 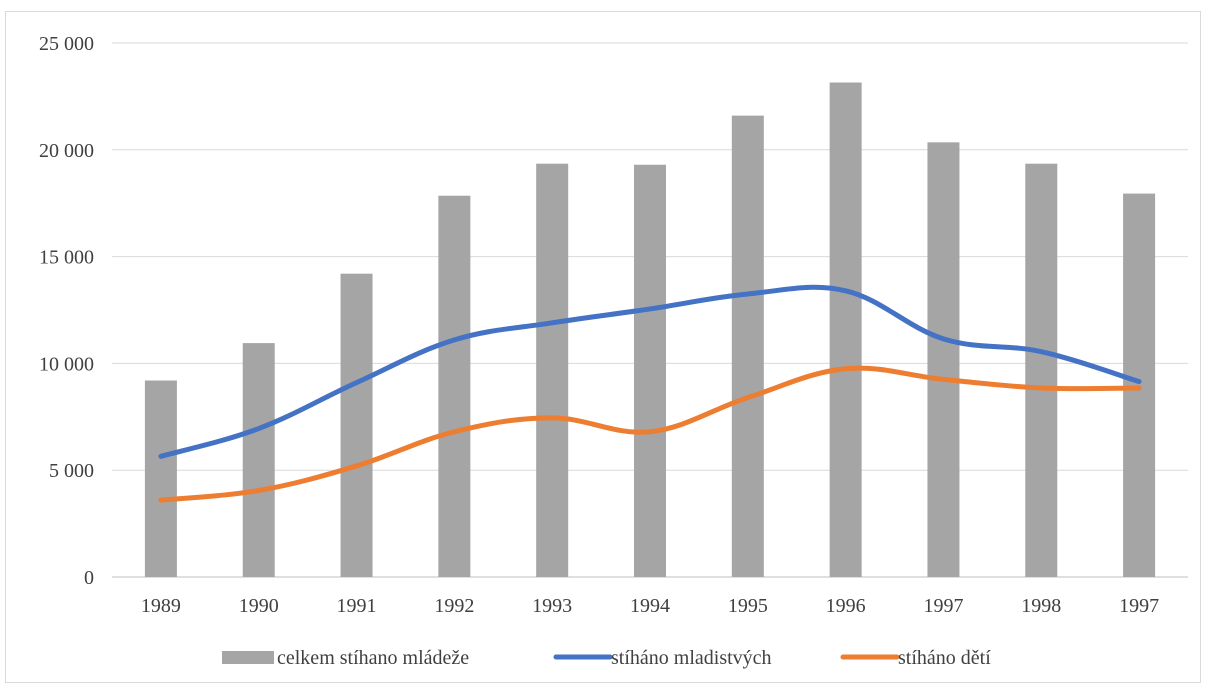 I want to click on x-tick-label: 1995, so click(x=748, y=606).